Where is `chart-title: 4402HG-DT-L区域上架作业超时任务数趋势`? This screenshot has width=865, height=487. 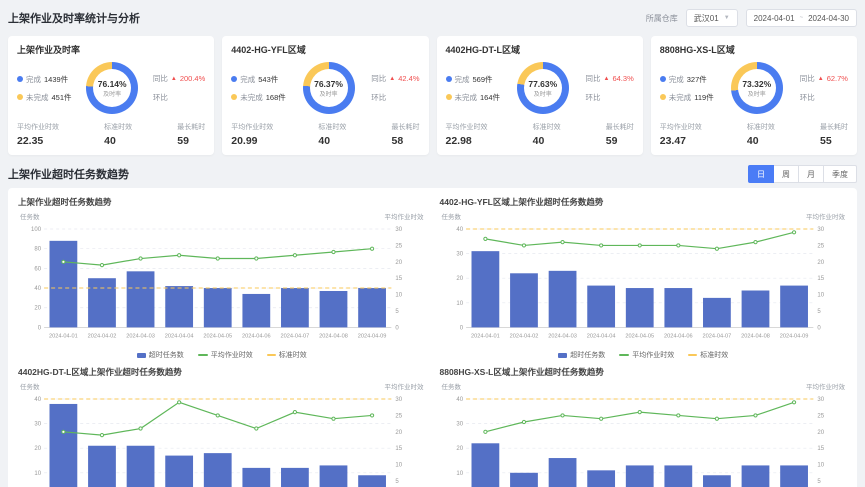 chart-title: 4402HG-DT-L区域上架作业超时任务数趋势 is located at coordinates (100, 372).